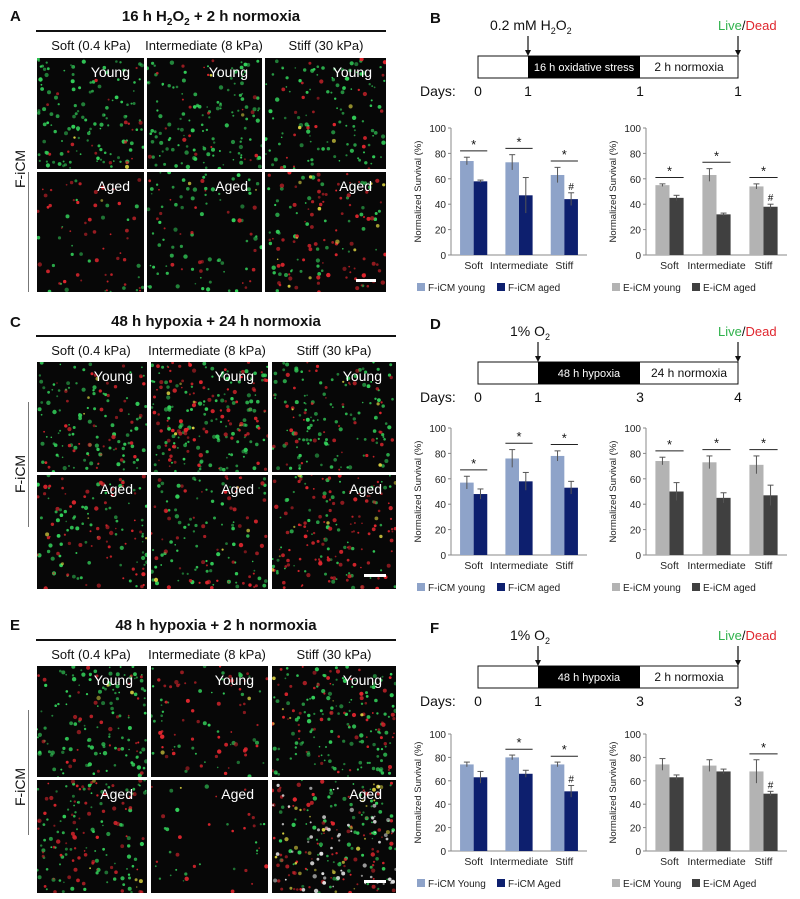 The image size is (800, 899). I want to click on arrow-head, so click(538, 663).